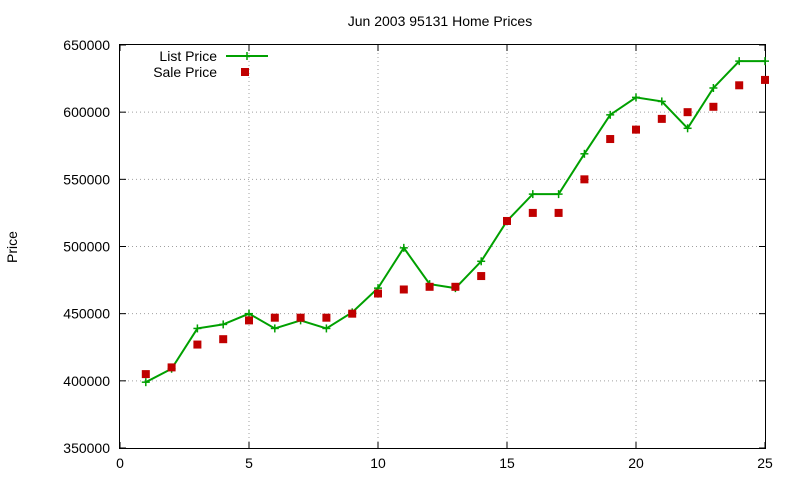 The width and height of the screenshot is (800, 480). I want to click on x-tick-label: 20, so click(636, 463).